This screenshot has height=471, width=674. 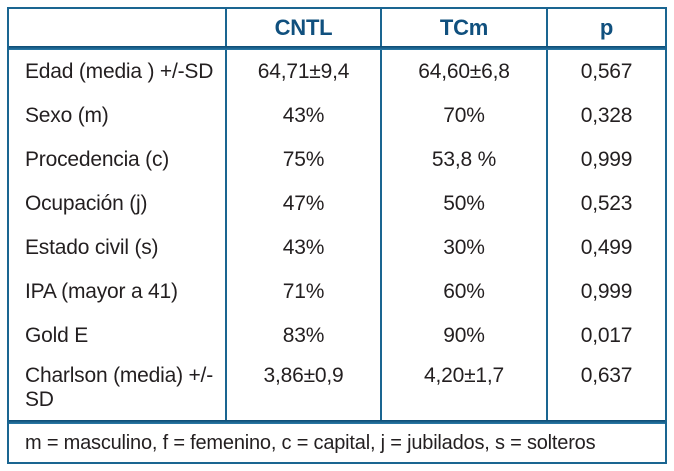 What do you see at coordinates (606, 375) in the screenshot?
I see `p-value: 0,637` at bounding box center [606, 375].